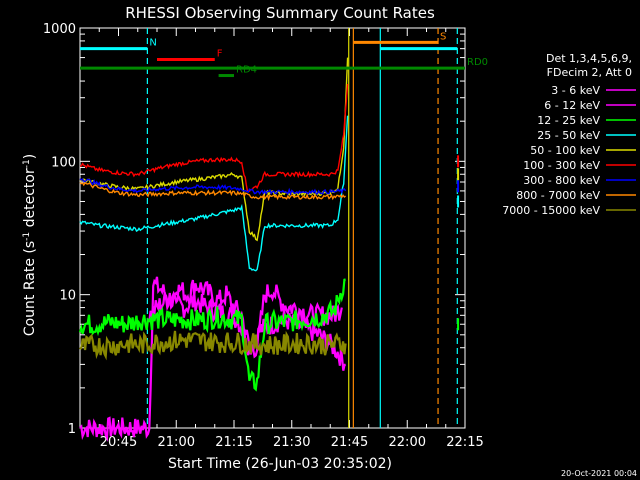 Image resolution: width=640 pixels, height=480 pixels. What do you see at coordinates (220, 54) in the screenshot?
I see `state-bar-label: F` at bounding box center [220, 54].